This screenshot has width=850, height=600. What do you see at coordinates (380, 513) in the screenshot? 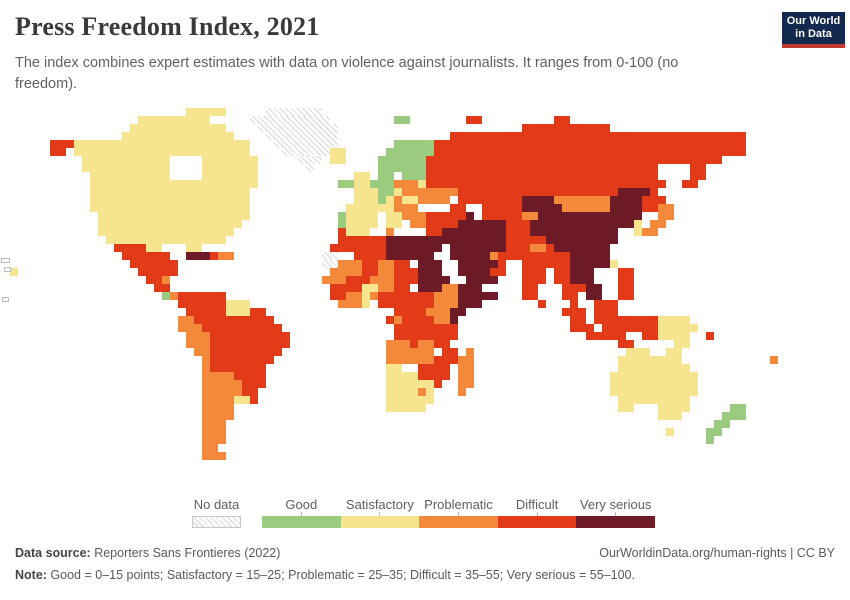
I see `legend-bin-satisfactory: Satisfactory` at bounding box center [380, 513].